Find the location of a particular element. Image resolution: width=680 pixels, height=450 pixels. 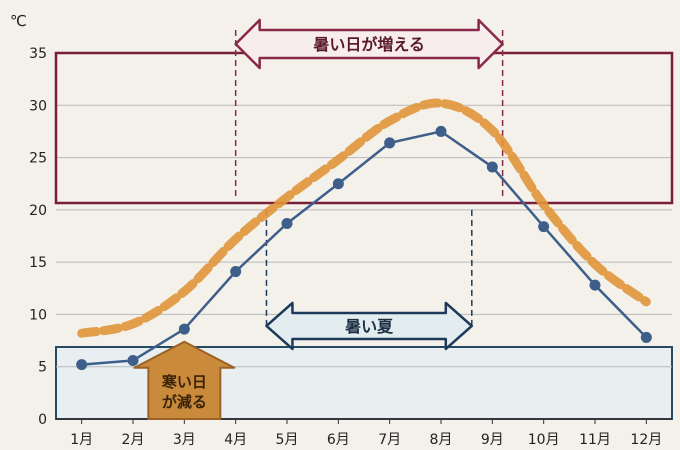

x-tick-label: 4月 is located at coordinates (235, 440).